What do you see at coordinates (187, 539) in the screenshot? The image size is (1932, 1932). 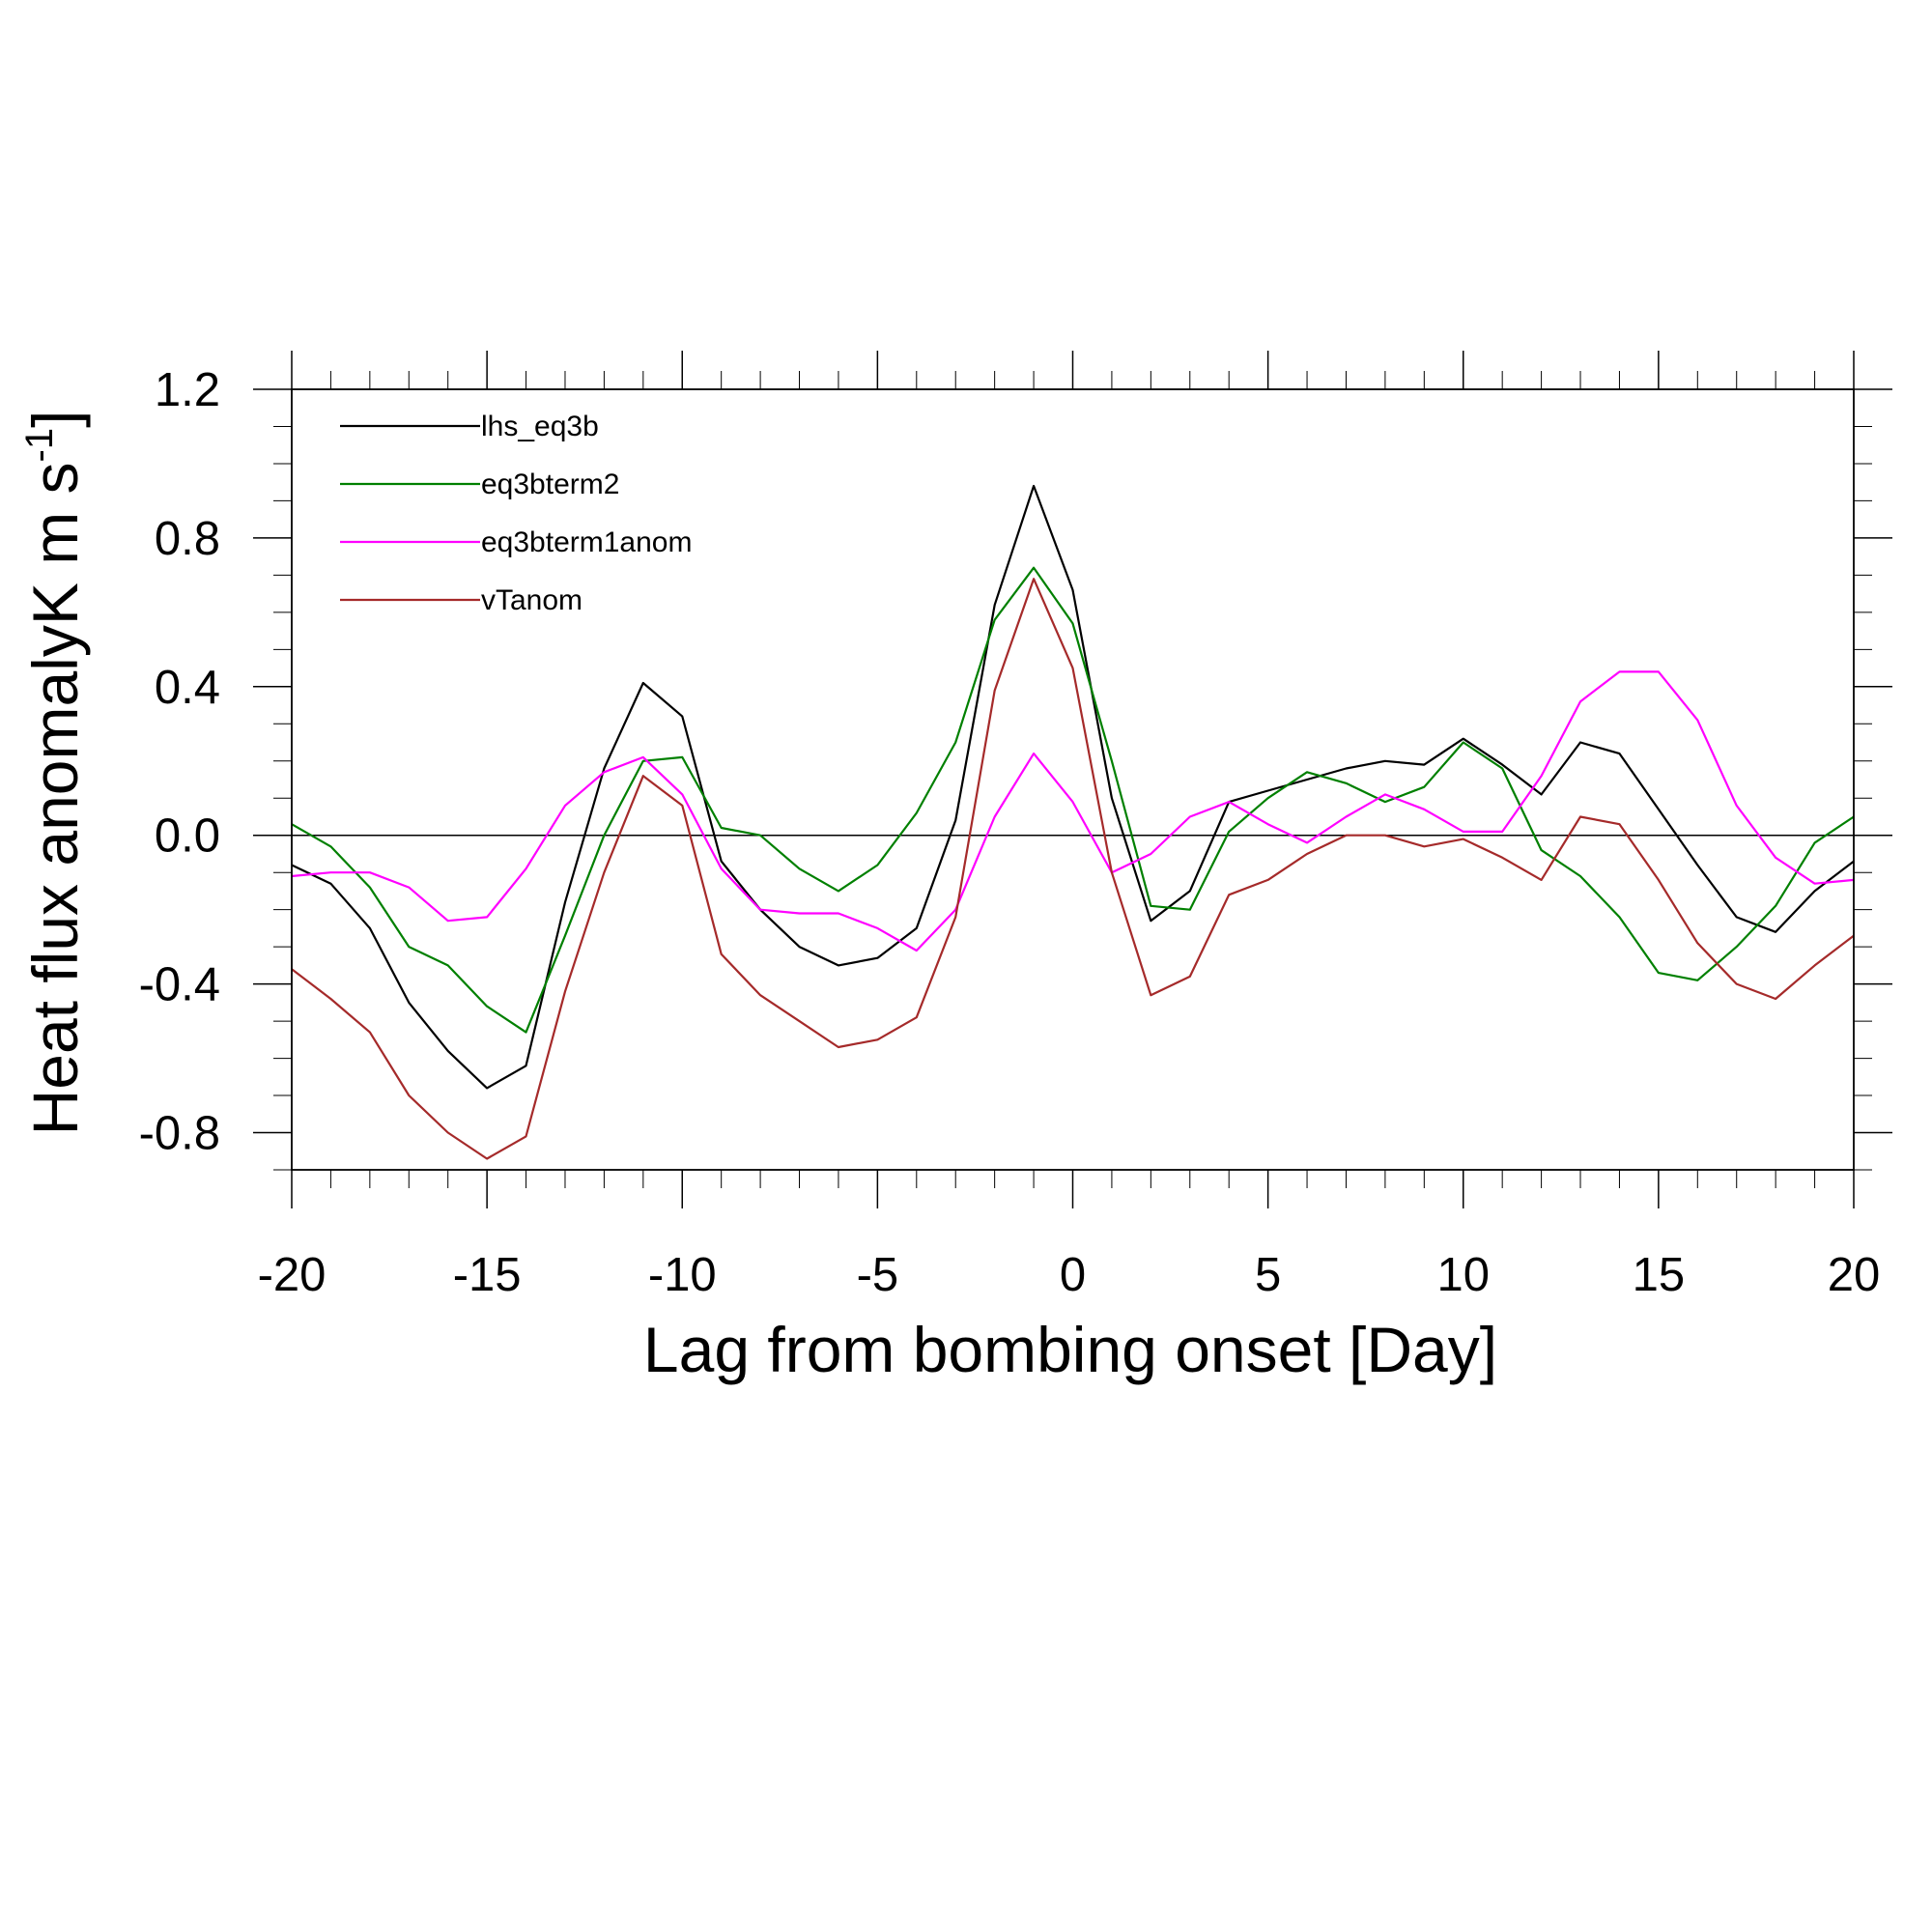 I see `y-tick-label: 0.8` at bounding box center [187, 539].